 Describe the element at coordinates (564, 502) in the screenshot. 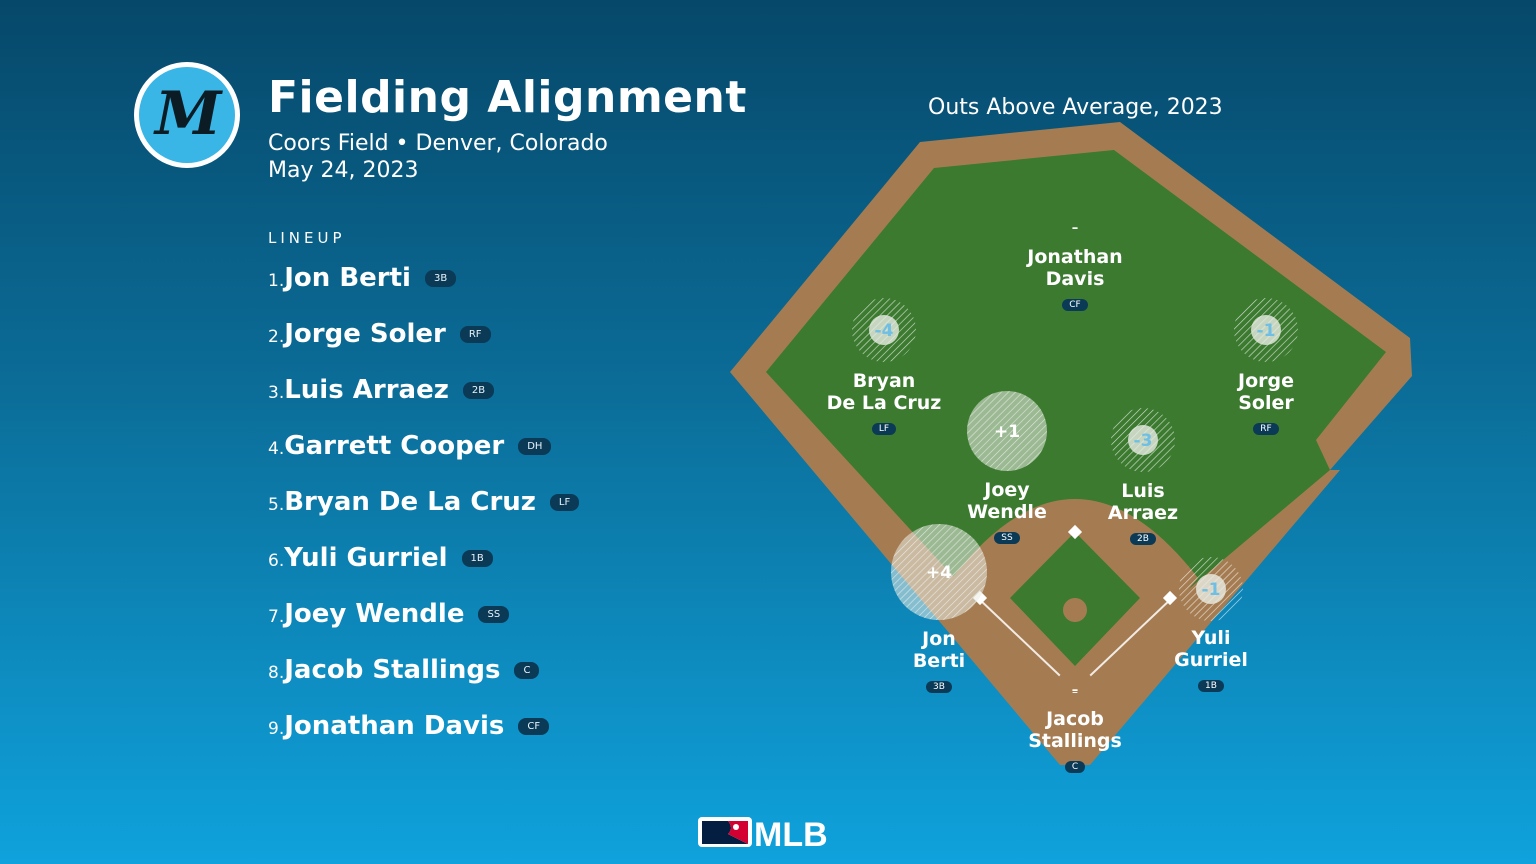

I see `position-badge: LF` at that location.